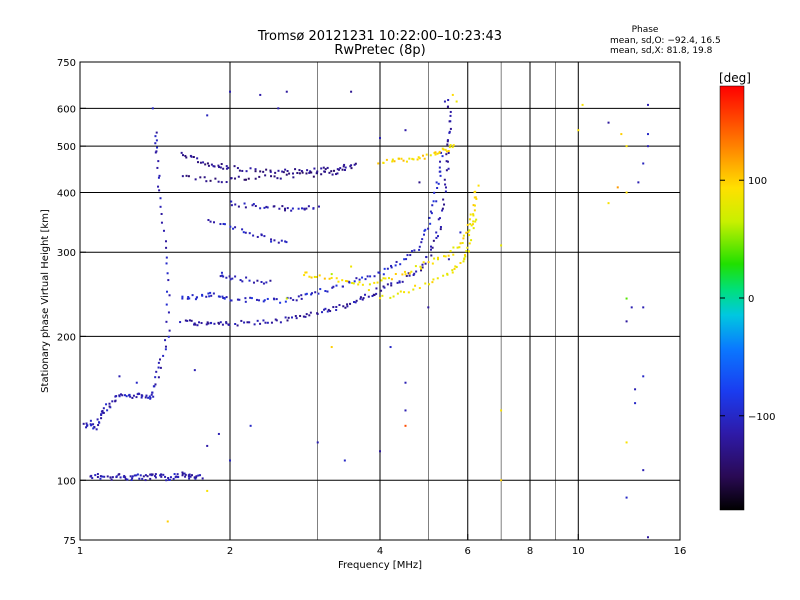 The height and width of the screenshot is (600, 800). What do you see at coordinates (661, 51) in the screenshot?
I see `phase-stats-x: mean, sd,X: 81.8, 19.8` at bounding box center [661, 51].